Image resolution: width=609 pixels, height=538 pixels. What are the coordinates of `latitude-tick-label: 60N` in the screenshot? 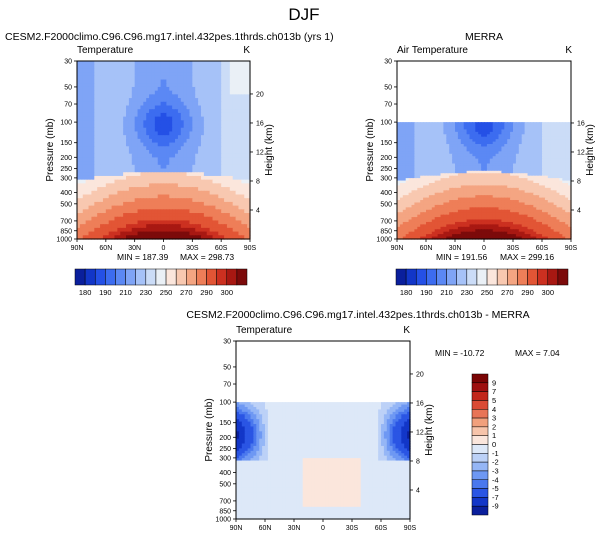 It's located at (105, 248).